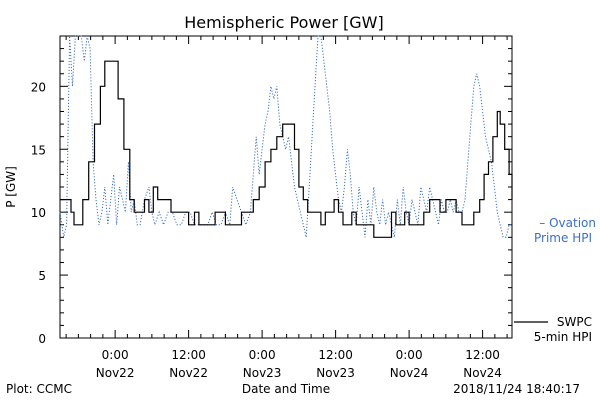 Image resolution: width=600 pixels, height=400 pixels. What do you see at coordinates (574, 322) in the screenshot?
I see `legend-swpc-label: SWPC` at bounding box center [574, 322].